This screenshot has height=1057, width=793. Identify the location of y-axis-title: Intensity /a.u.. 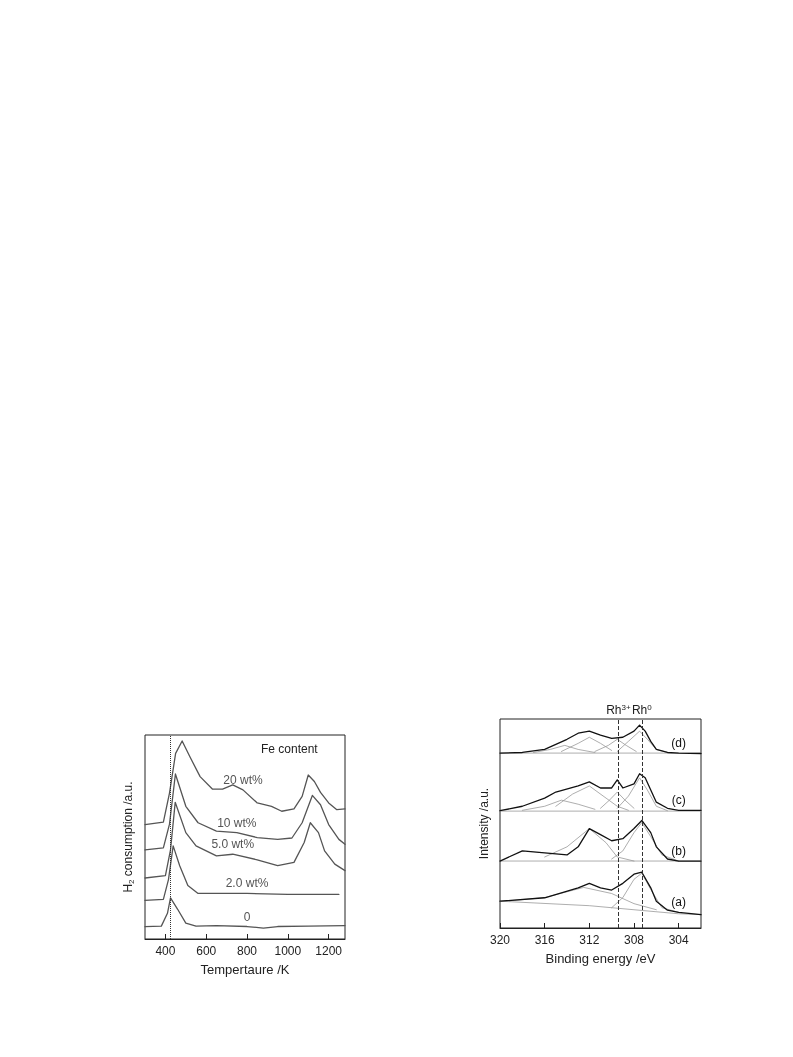
(484, 823).